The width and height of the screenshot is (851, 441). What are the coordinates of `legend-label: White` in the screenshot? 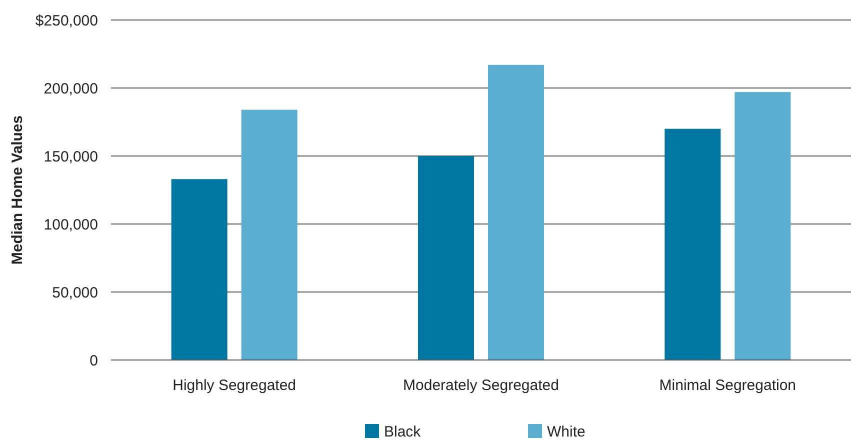 It's located at (566, 431).